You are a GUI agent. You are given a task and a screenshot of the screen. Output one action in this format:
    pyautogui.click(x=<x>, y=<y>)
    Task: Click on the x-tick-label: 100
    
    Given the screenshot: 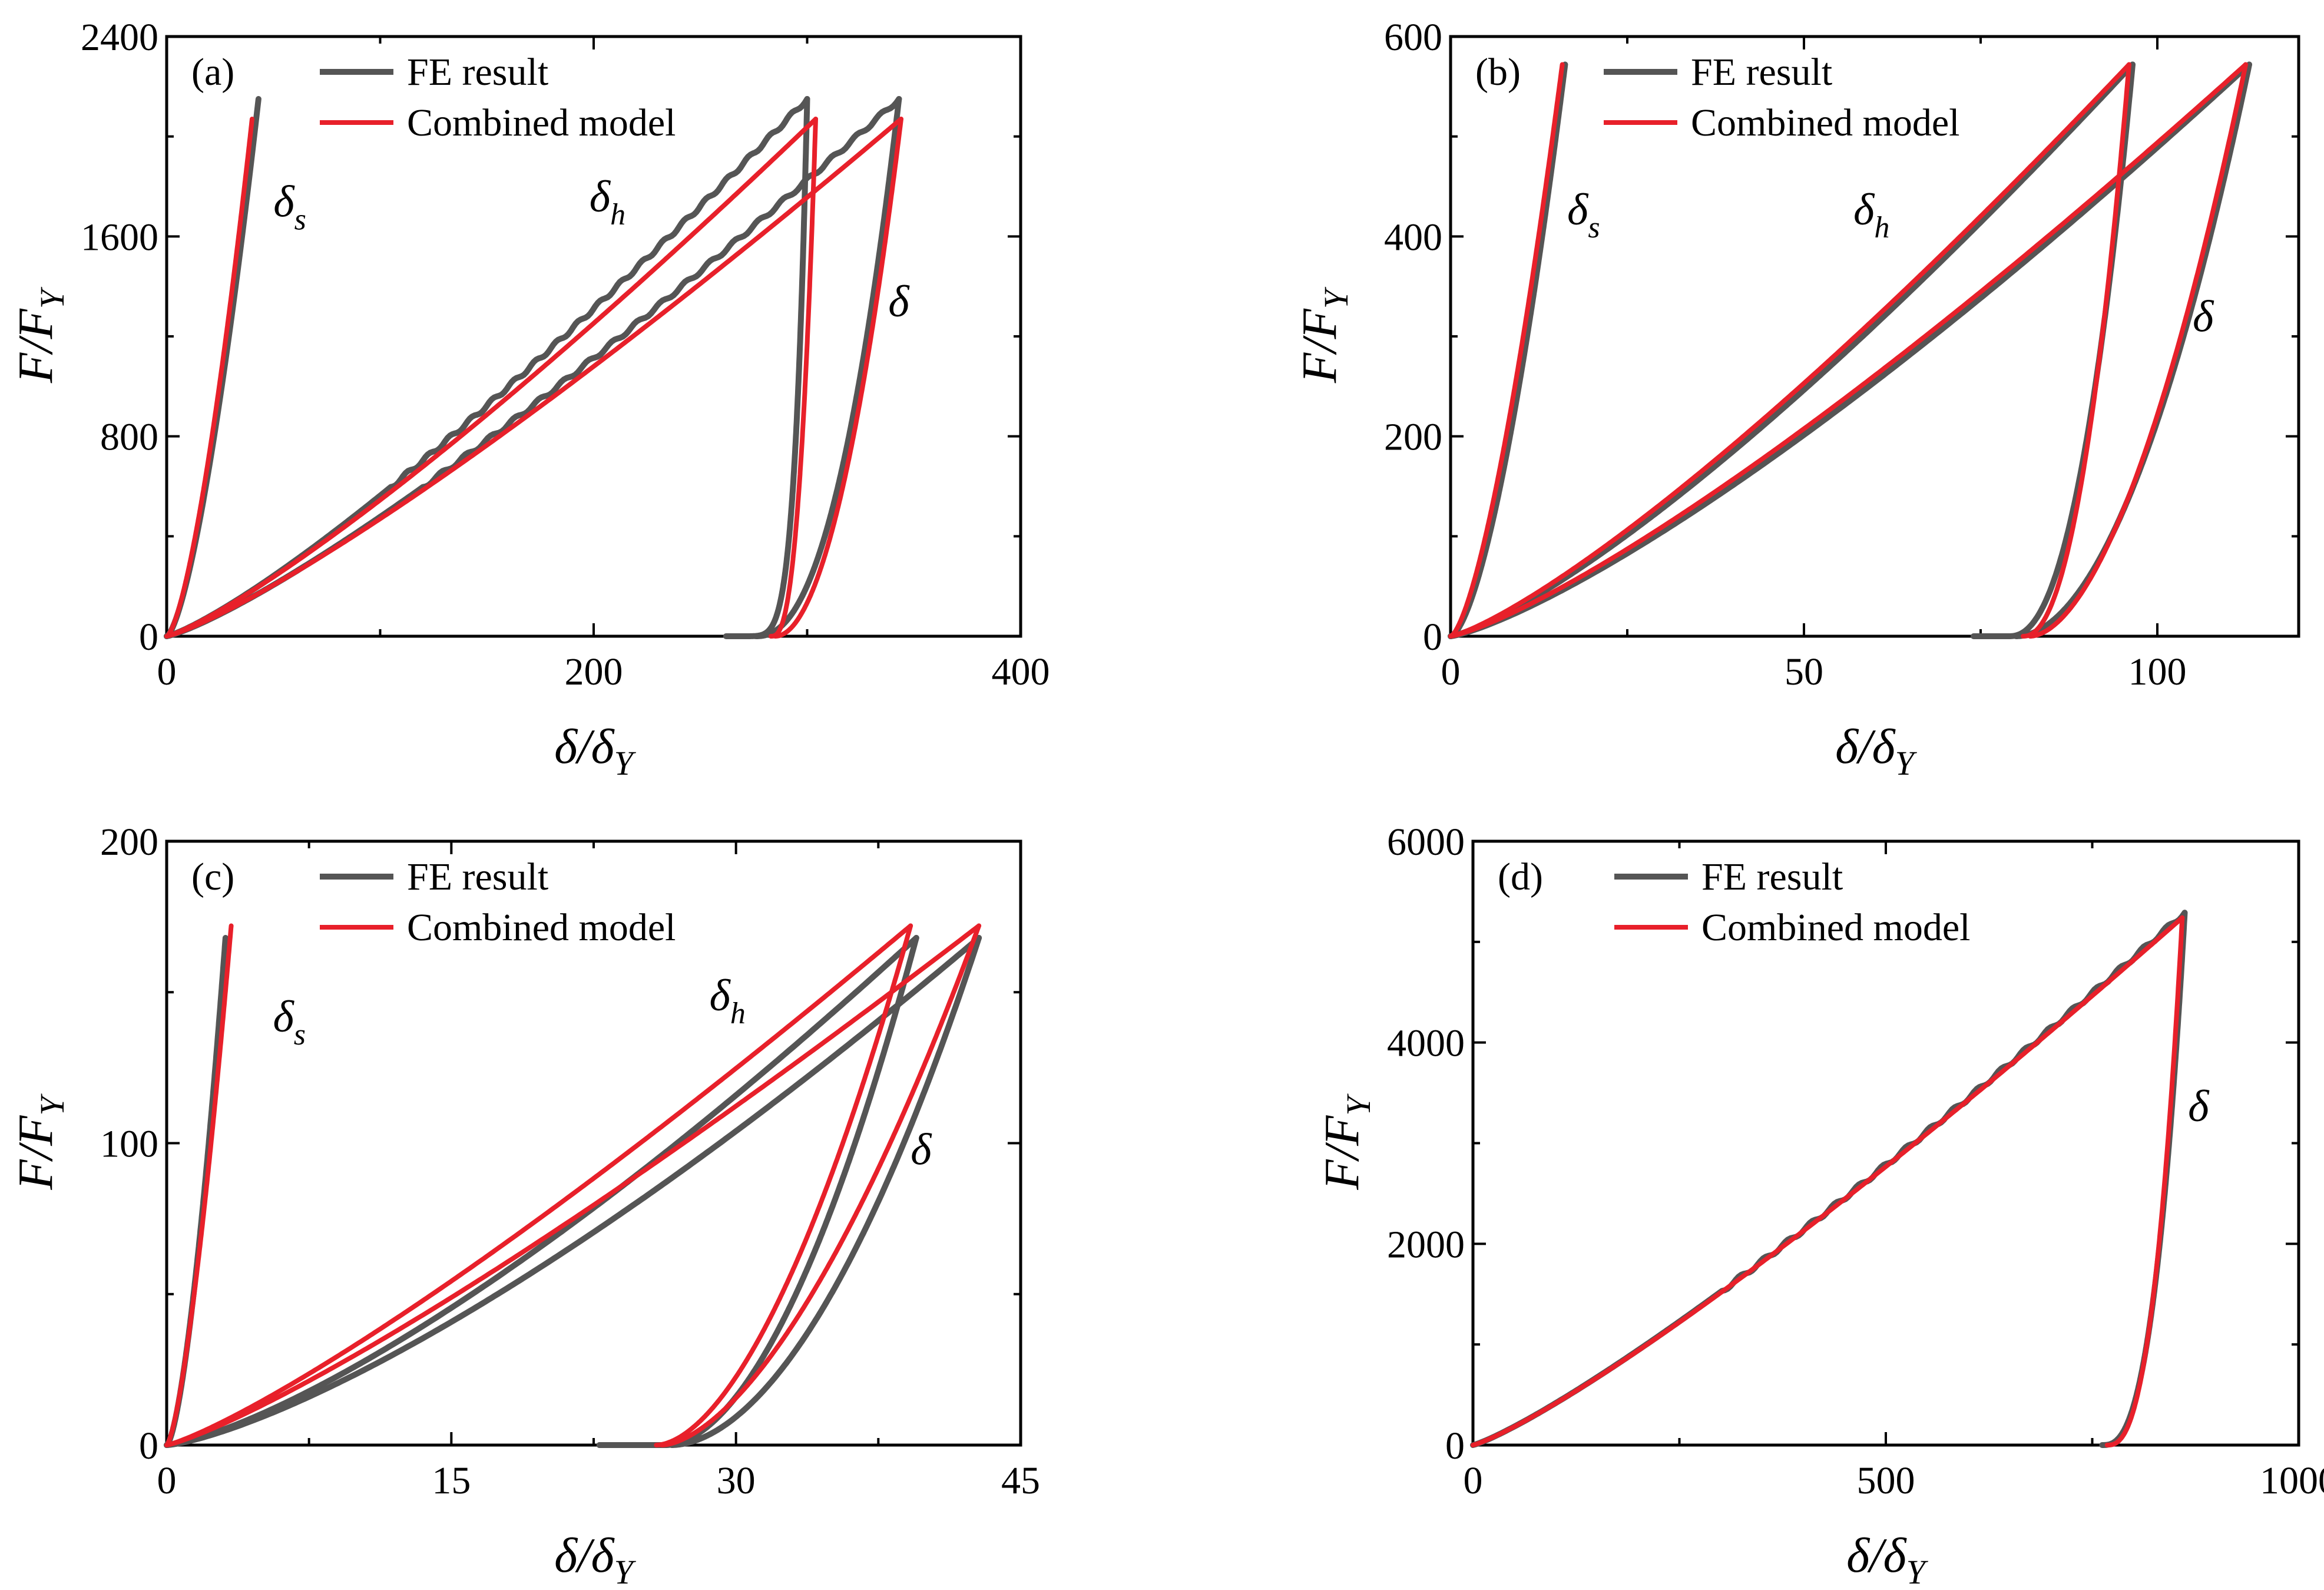 What is the action you would take?
    pyautogui.click(x=2157, y=671)
    